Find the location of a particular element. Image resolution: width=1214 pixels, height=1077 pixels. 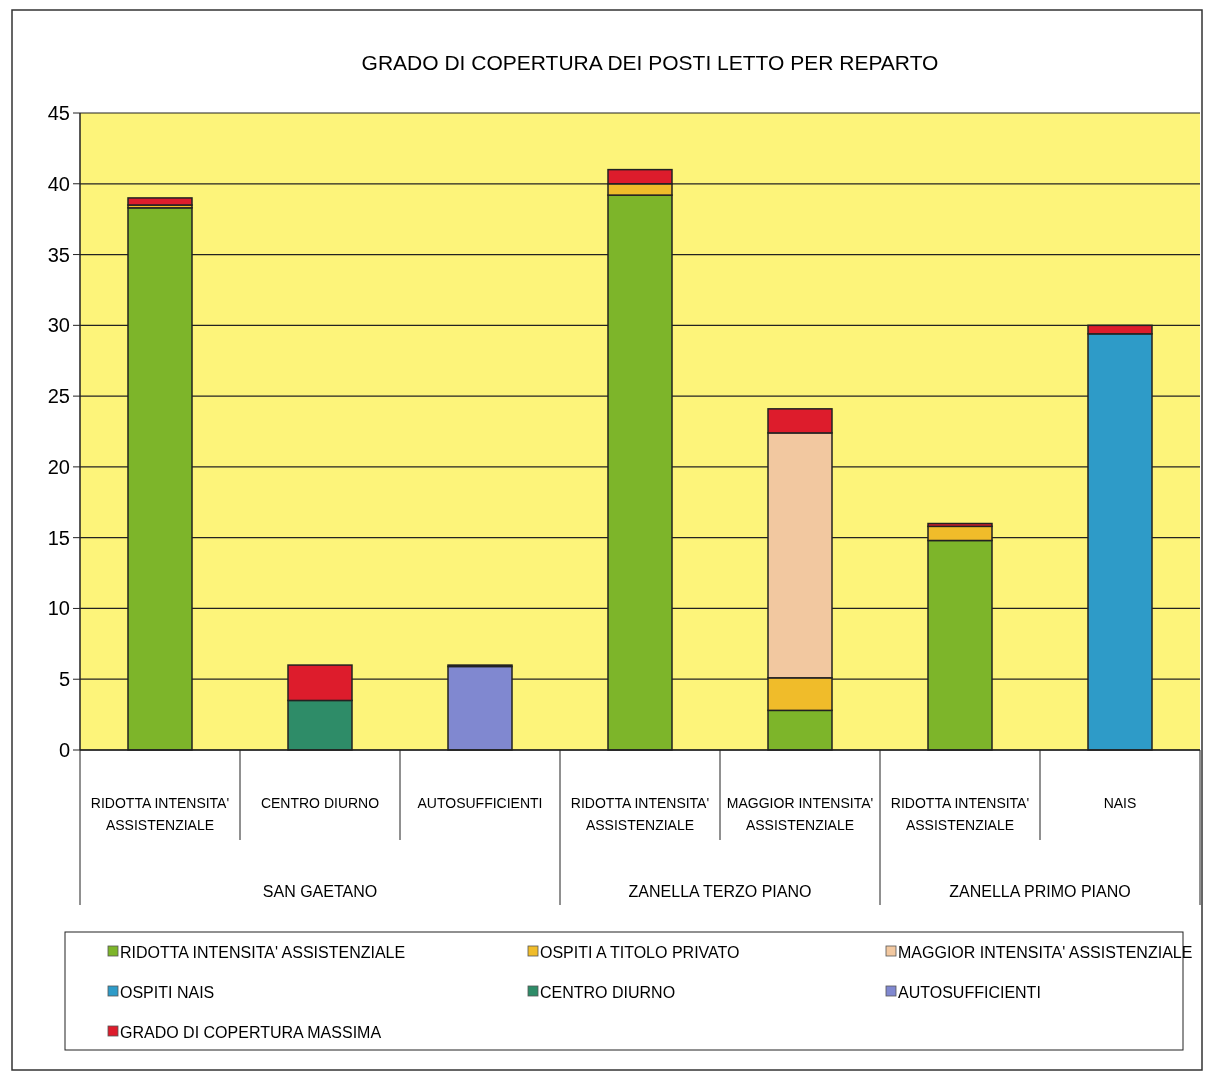

legend-label: OSPITI A TITOLO PRIVATO is located at coordinates (640, 952).